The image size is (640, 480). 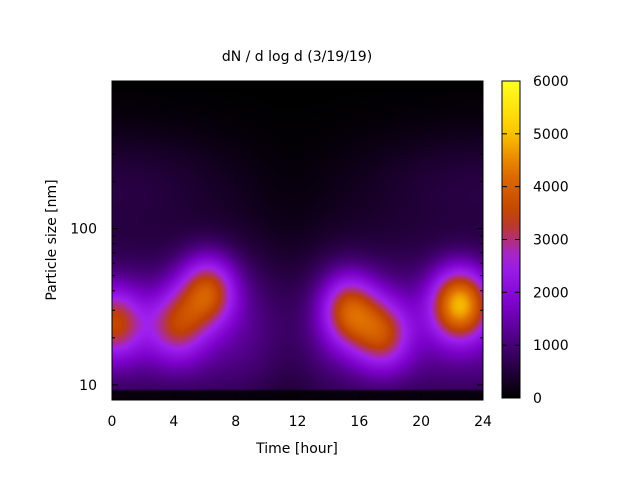 What do you see at coordinates (297, 57) in the screenshot?
I see `chart-title: dN / d log d (3/19/19)` at bounding box center [297, 57].